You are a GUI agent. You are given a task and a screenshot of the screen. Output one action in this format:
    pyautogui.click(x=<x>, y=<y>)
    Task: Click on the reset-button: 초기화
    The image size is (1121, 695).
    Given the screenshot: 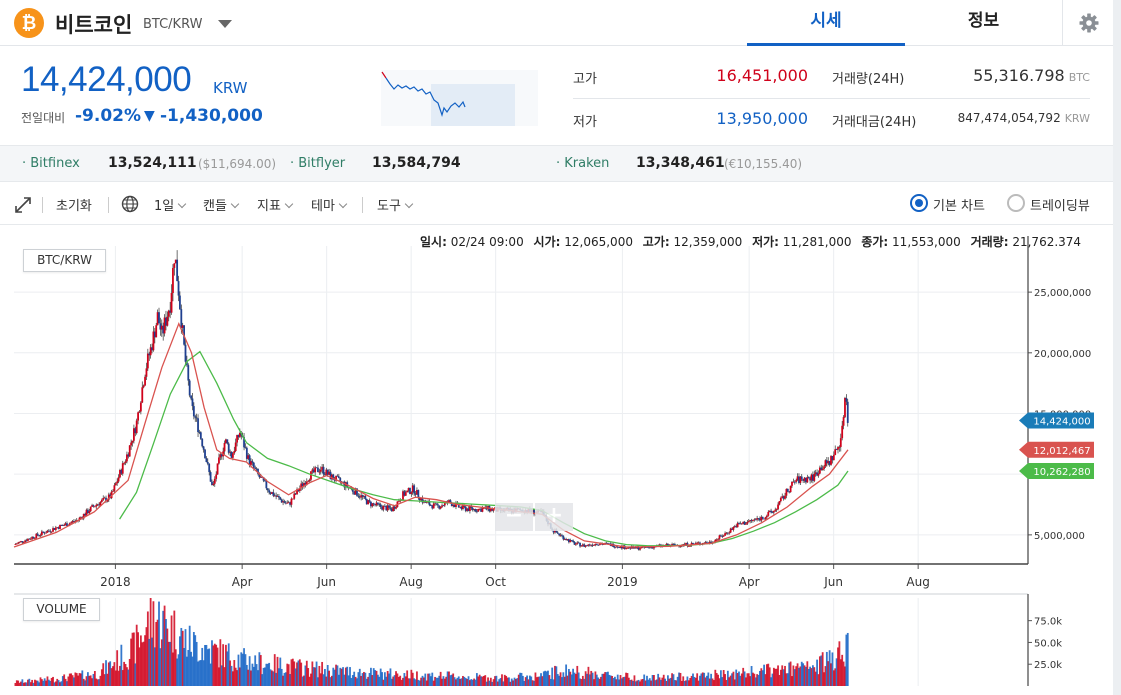 What is the action you would take?
    pyautogui.click(x=74, y=206)
    